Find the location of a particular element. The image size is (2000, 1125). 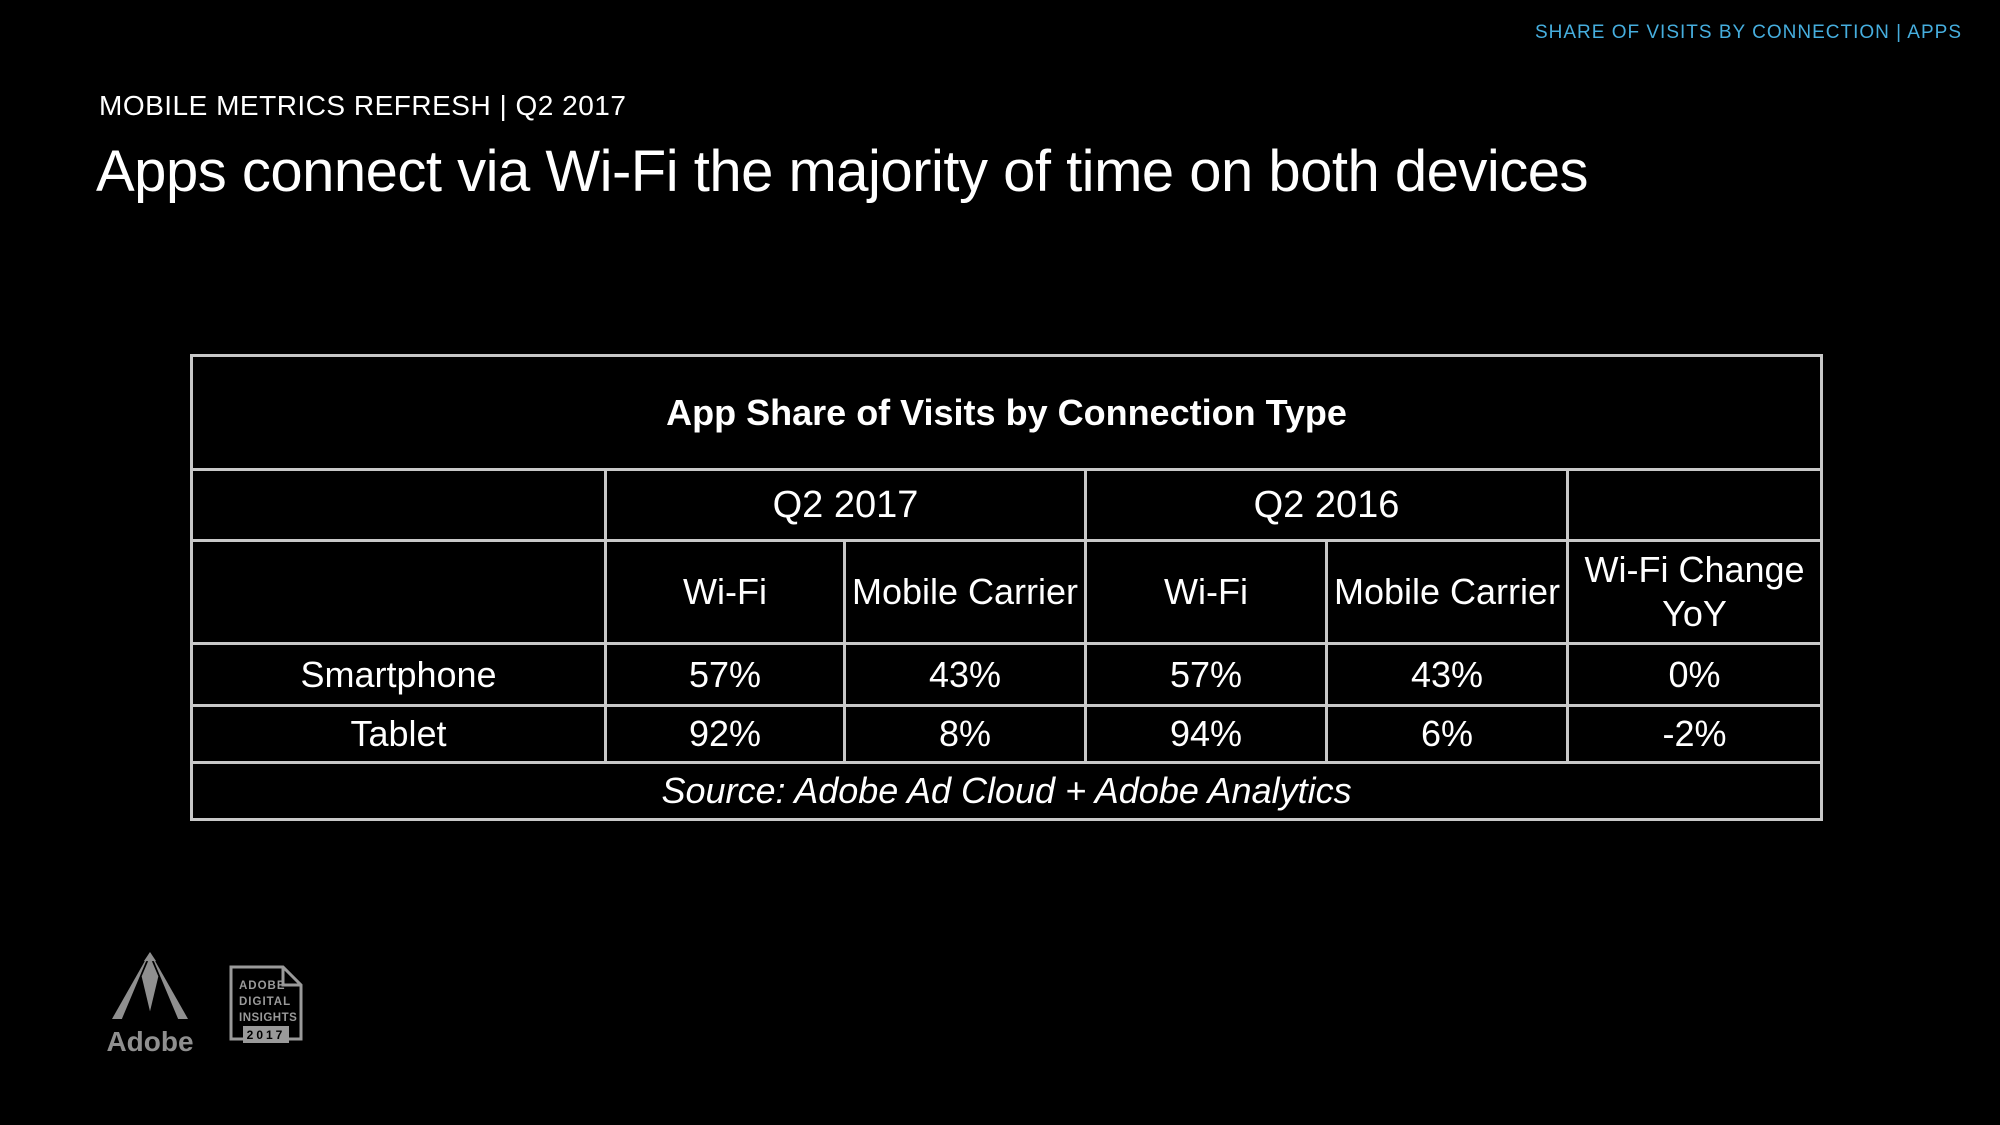

header-wifi-2016: Wi-Fi is located at coordinates (1206, 592).